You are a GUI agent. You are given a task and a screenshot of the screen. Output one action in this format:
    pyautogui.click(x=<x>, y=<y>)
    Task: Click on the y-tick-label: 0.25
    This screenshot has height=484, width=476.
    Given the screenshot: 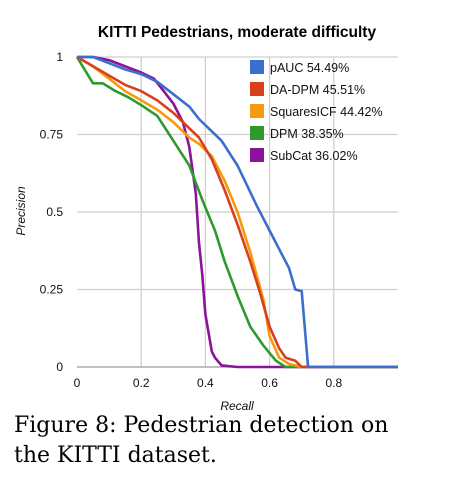 What is the action you would take?
    pyautogui.click(x=52, y=290)
    